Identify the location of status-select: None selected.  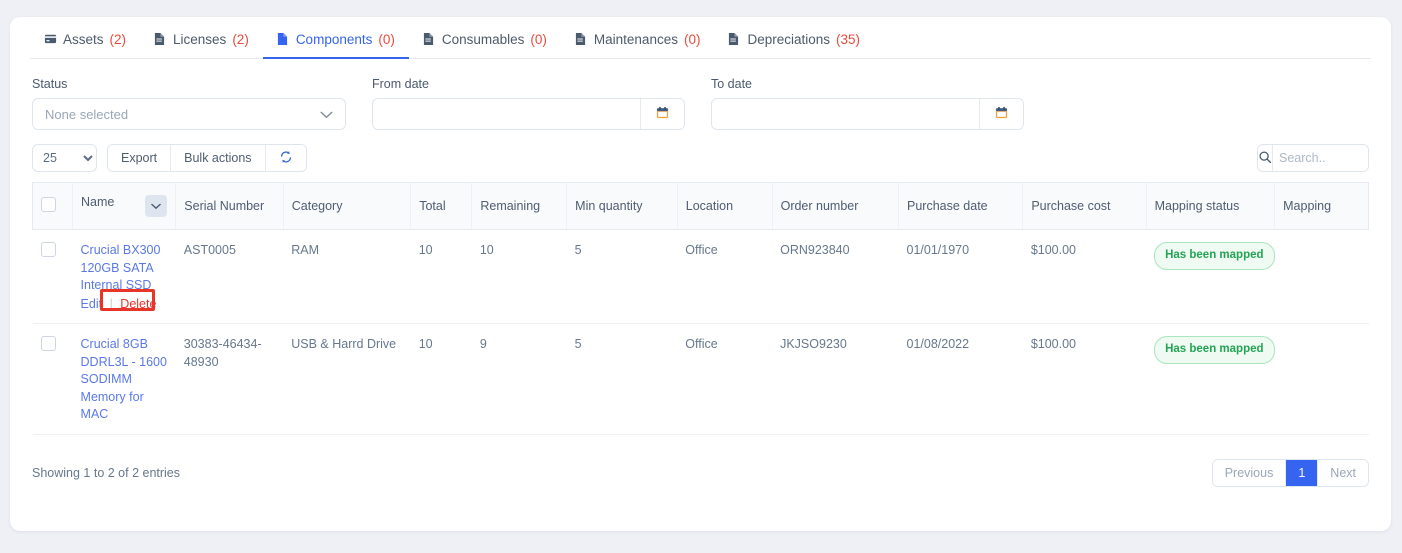
(189, 114).